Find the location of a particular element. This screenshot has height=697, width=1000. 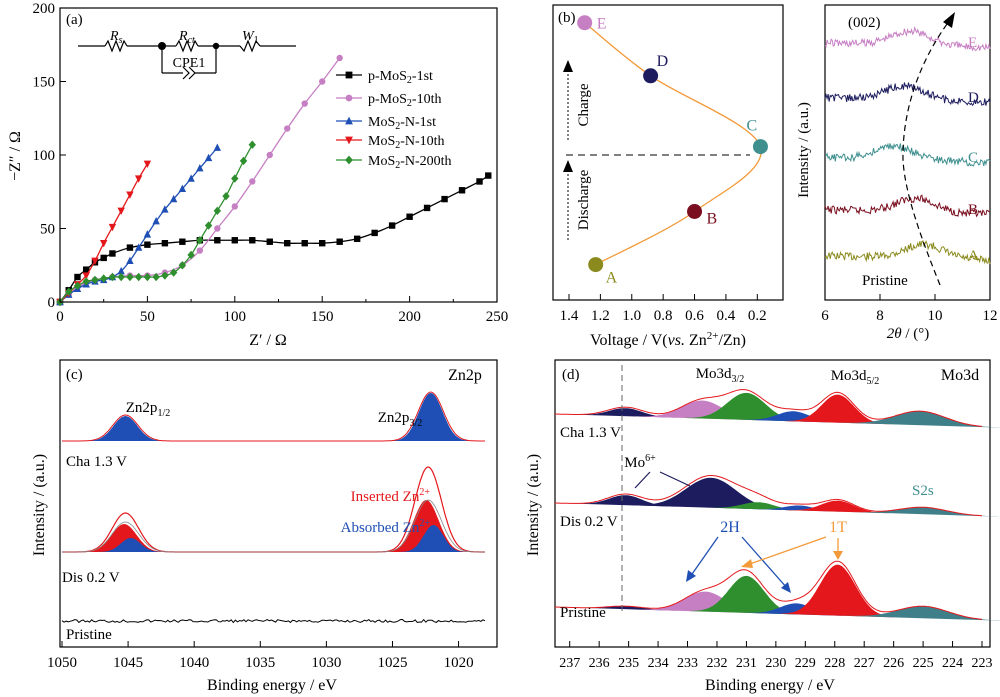

panel-a-xtick-label: 0 is located at coordinates (60, 317).